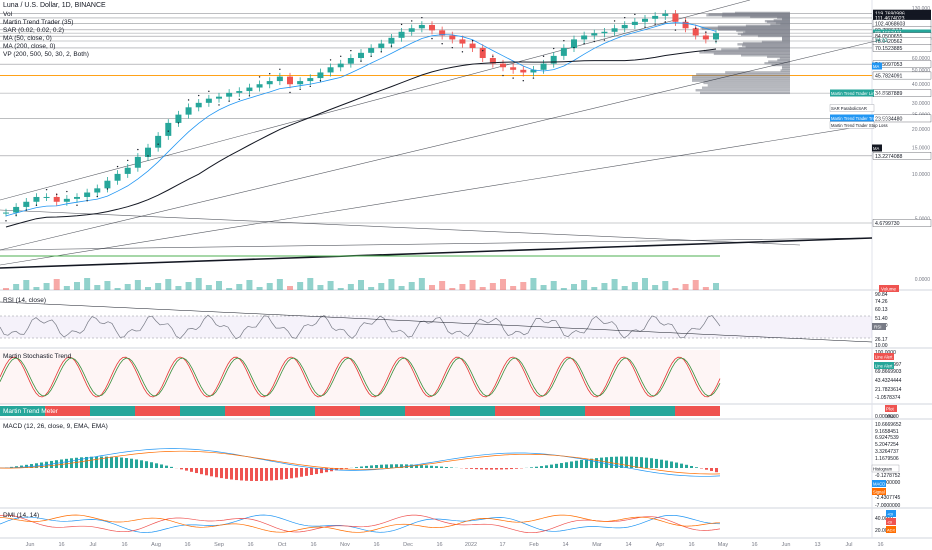  Describe the element at coordinates (921, 104) in the screenshot. I see `price-tick-label: 30.0000` at that location.